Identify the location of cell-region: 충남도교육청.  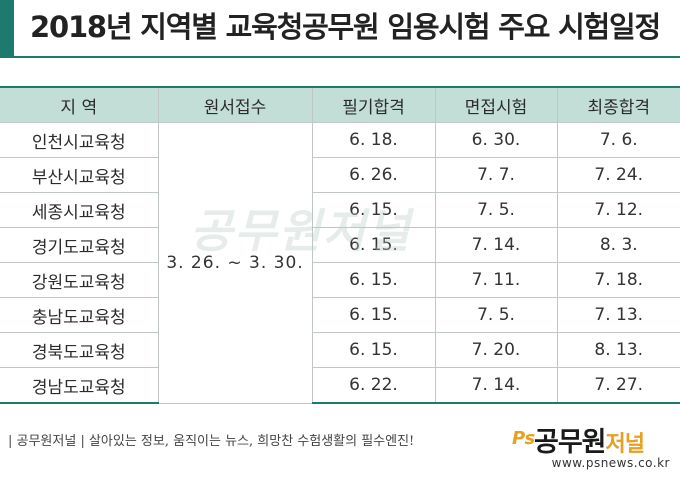
(79, 315).